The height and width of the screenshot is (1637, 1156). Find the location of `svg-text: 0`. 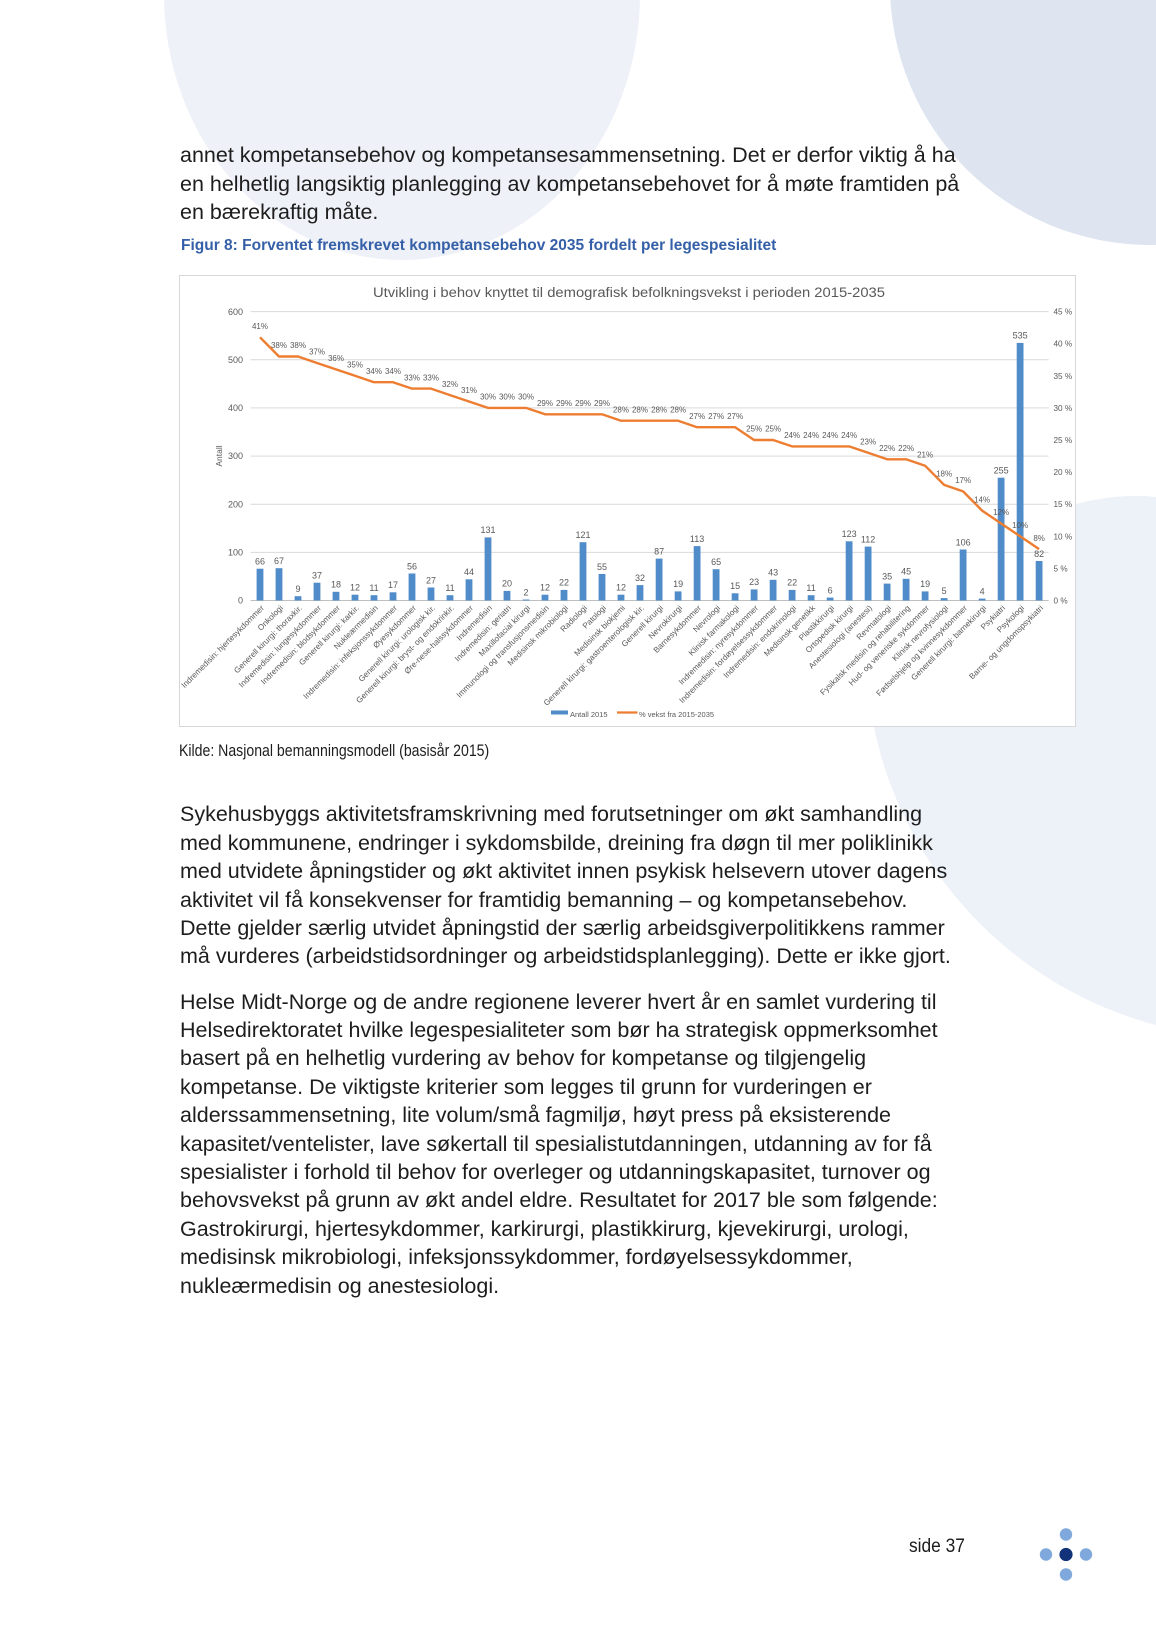

svg-text: 0 is located at coordinates (240, 601).